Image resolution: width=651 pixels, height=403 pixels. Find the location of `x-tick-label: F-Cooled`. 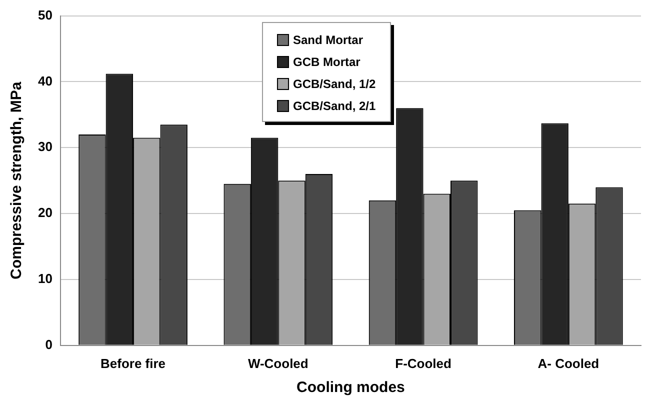

x-tick-label: F-Cooled is located at coordinates (423, 363).